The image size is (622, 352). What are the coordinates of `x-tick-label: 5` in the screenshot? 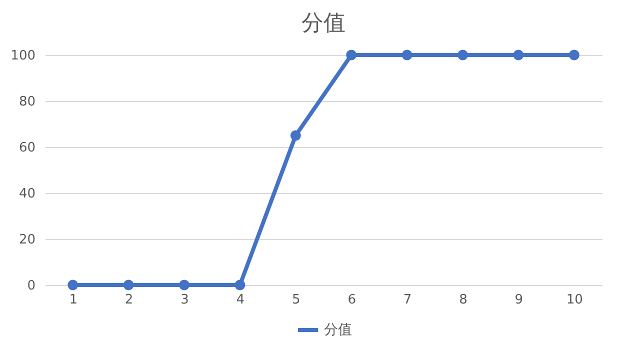 It's located at (296, 300).